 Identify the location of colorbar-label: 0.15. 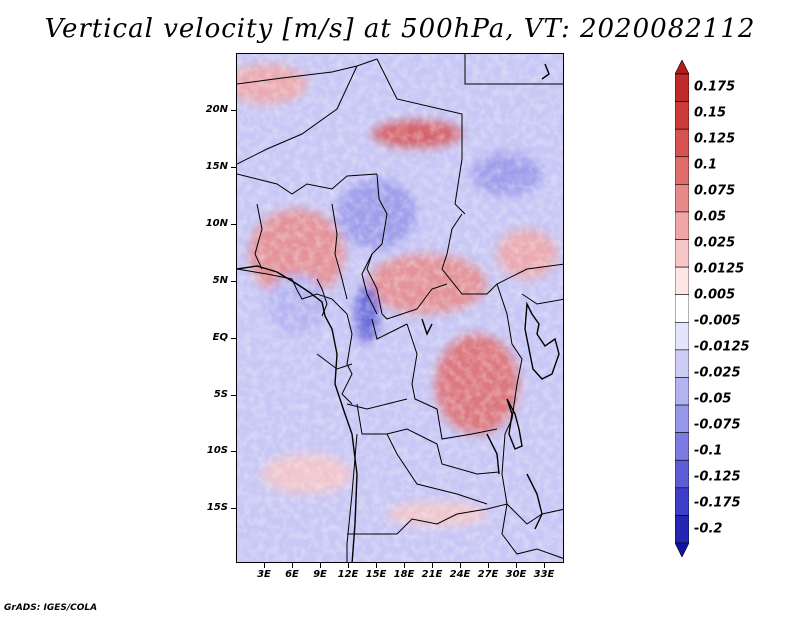
(710, 113).